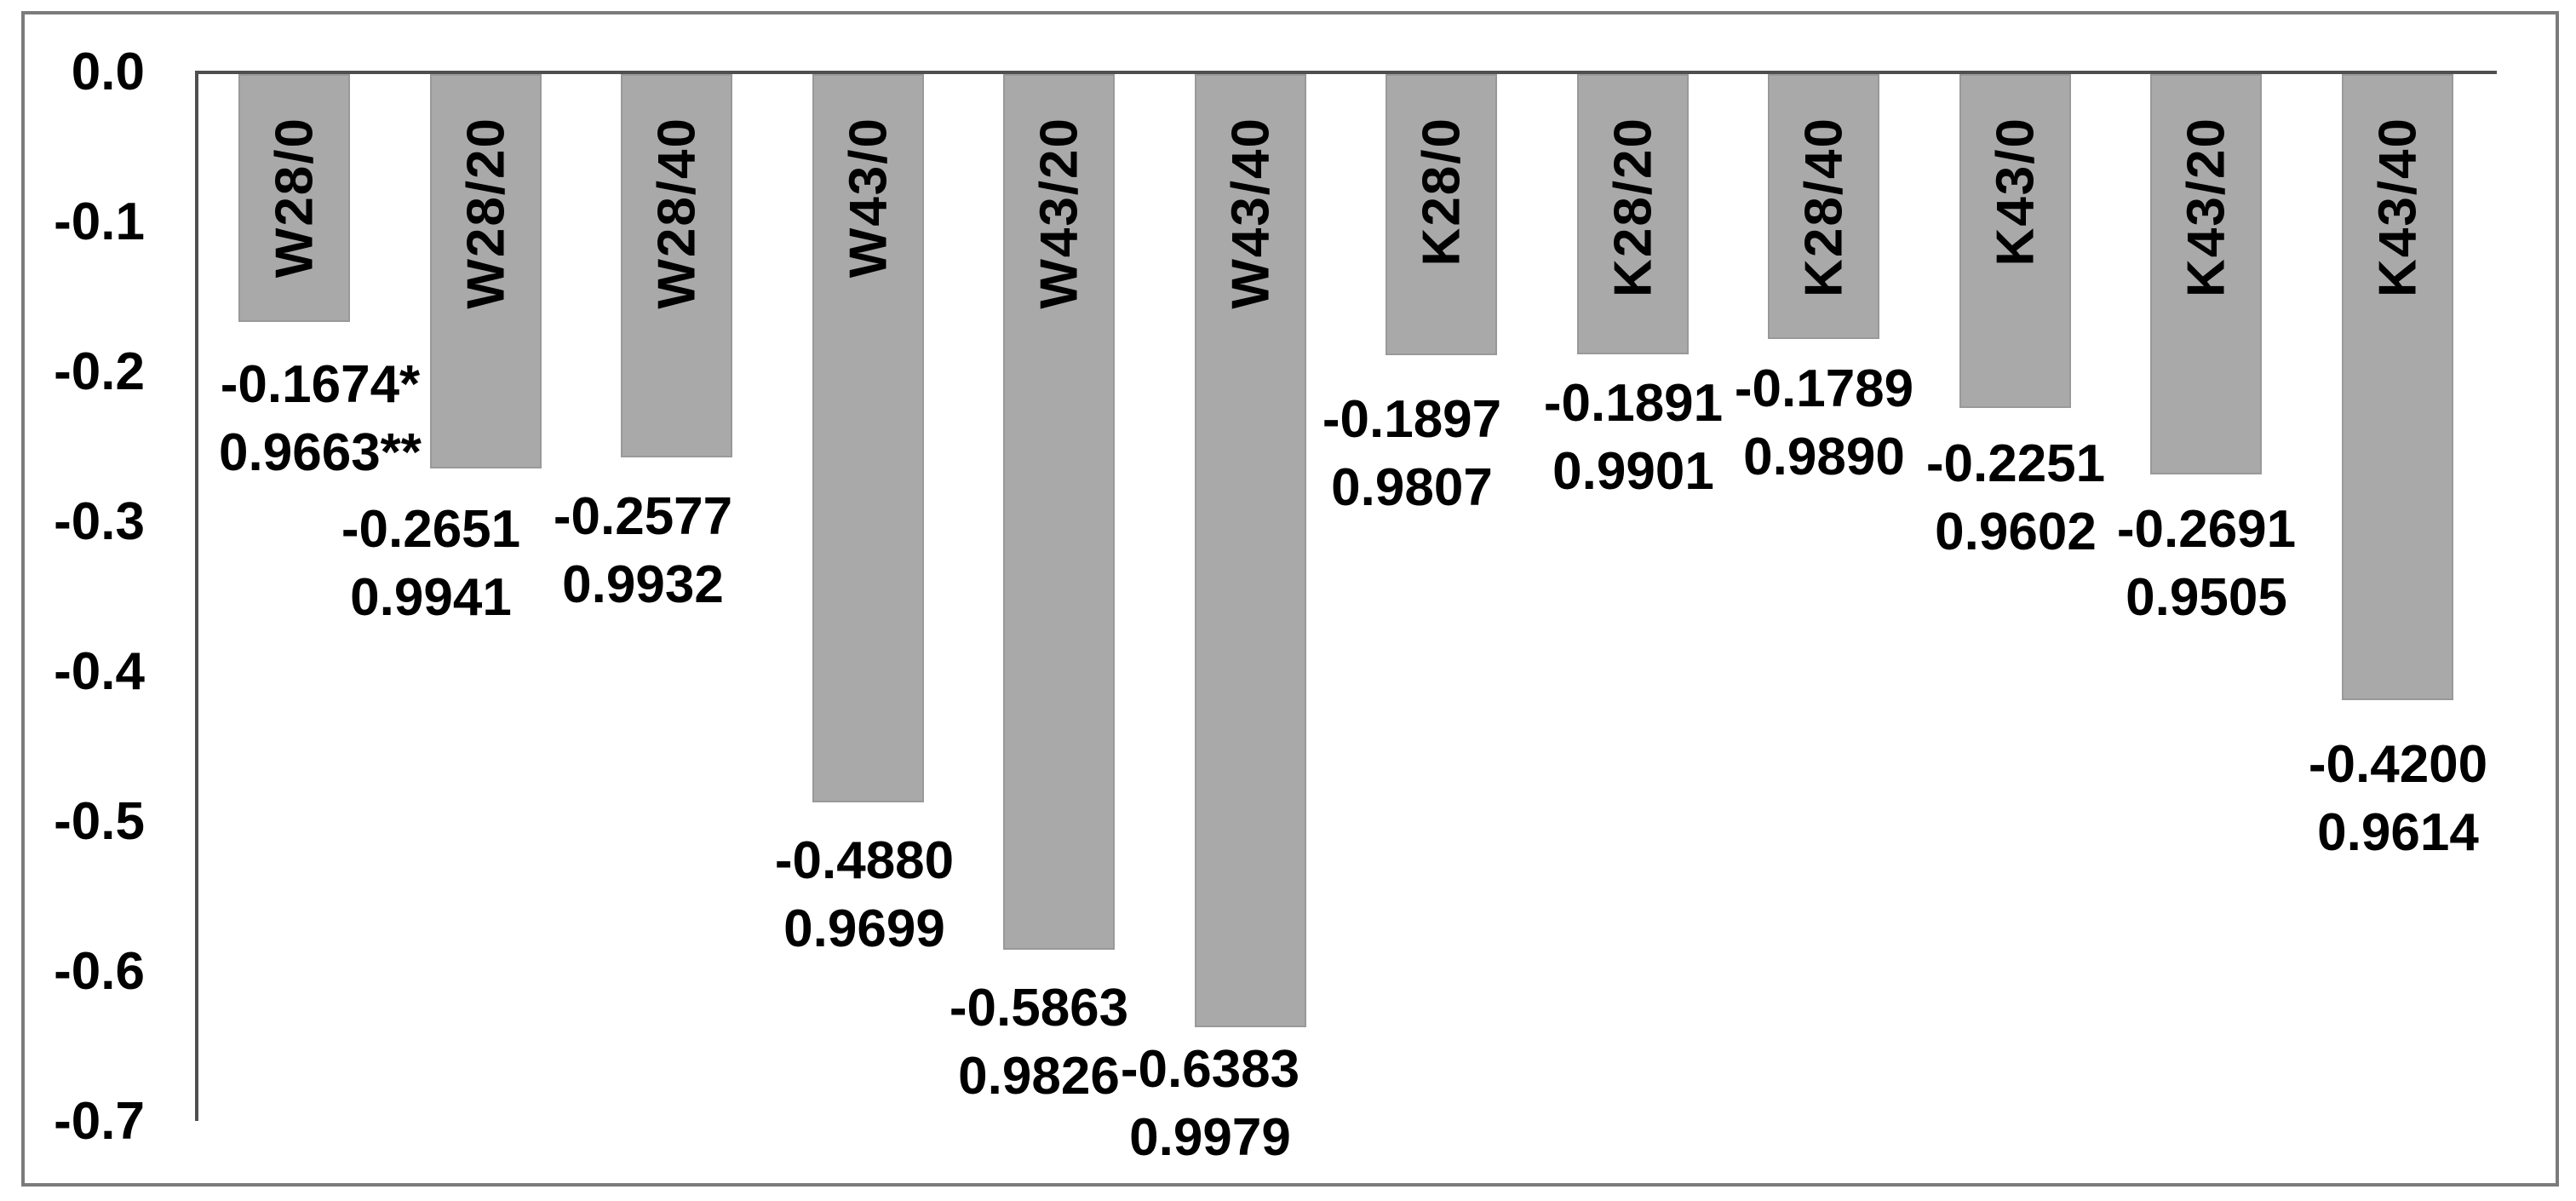 This screenshot has width=2576, height=1201. What do you see at coordinates (1824, 423) in the screenshot?
I see `bar-value-labels: -0.1789 0.9890` at bounding box center [1824, 423].